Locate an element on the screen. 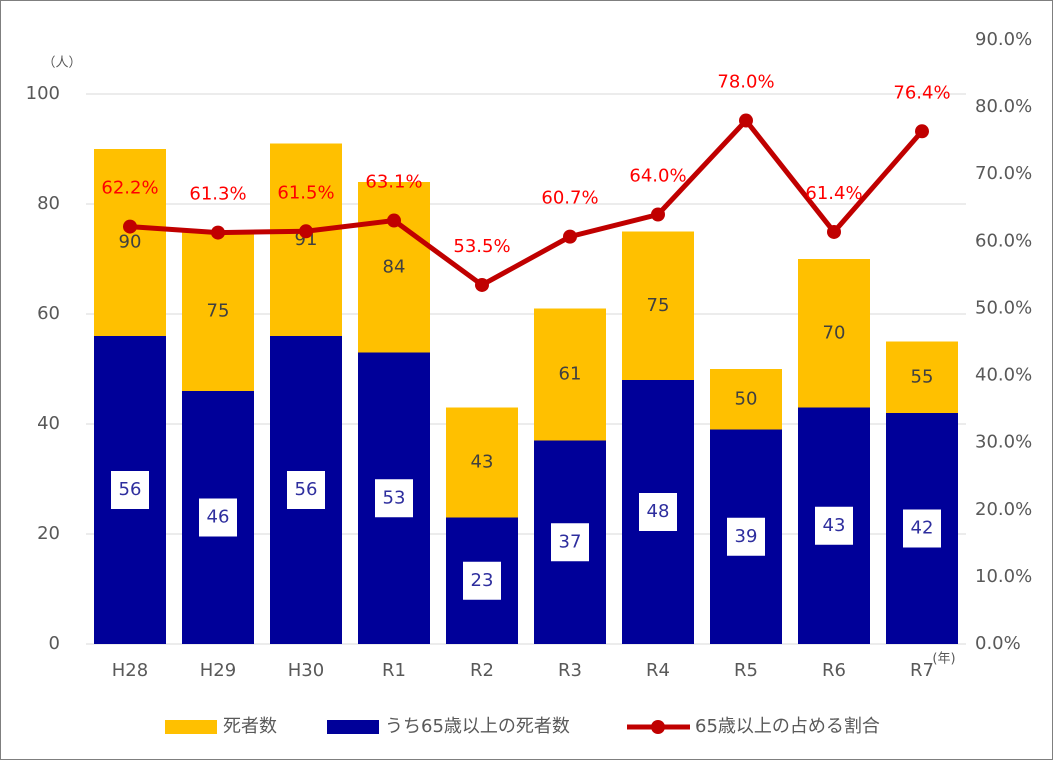 The width and height of the screenshot is (1053, 764). x-tick-label: H30 is located at coordinates (306, 670).